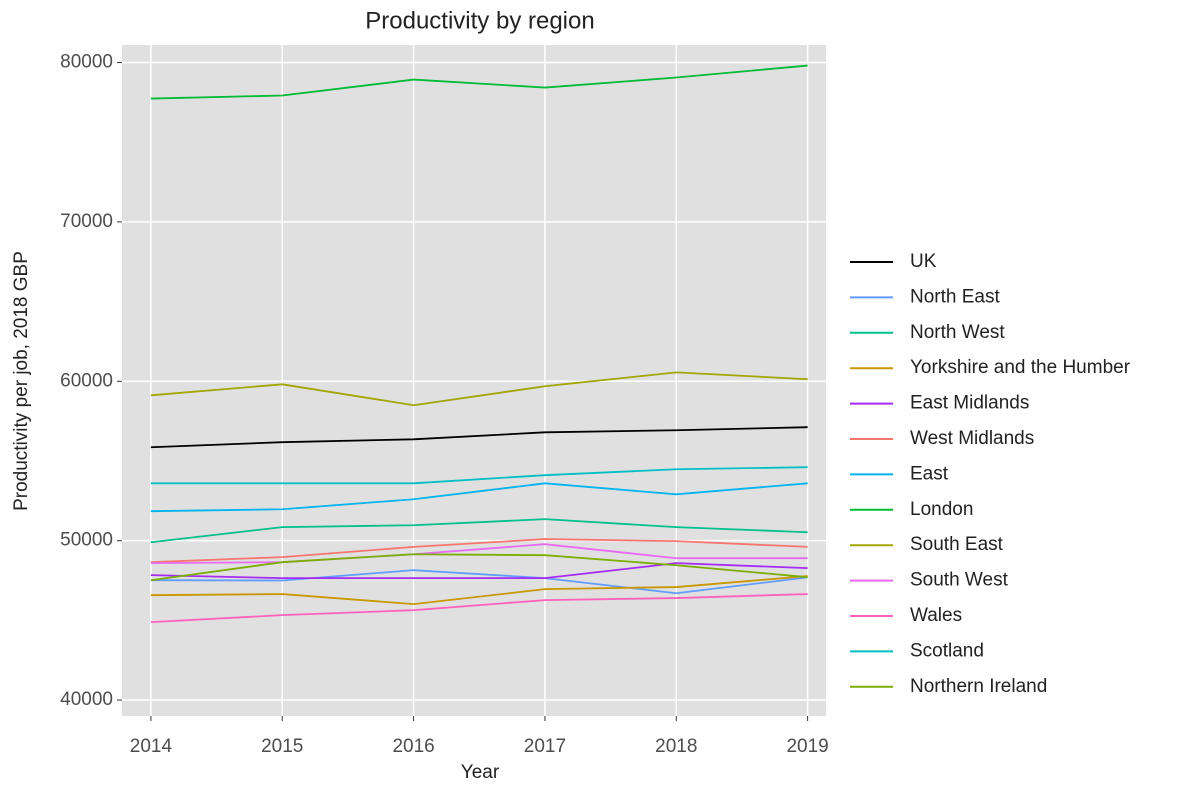  I want to click on x-tick-label: 2019, so click(807, 746).